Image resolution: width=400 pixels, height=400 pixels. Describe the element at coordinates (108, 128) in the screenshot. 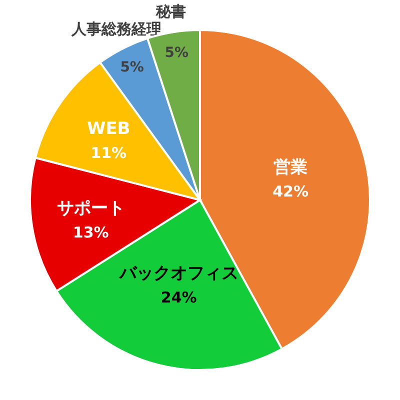

I see `slice-label: WEB` at that location.